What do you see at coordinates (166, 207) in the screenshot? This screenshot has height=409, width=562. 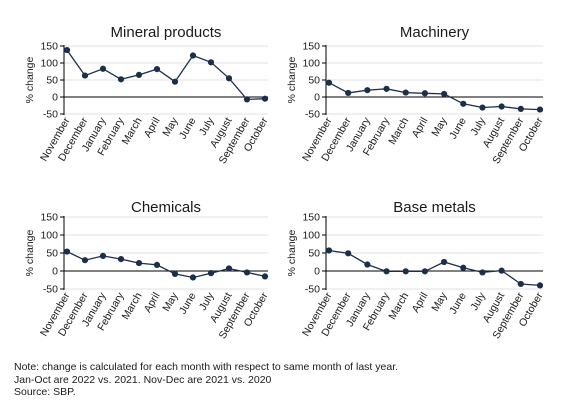 I see `chart-title: Chemicals` at bounding box center [166, 207].